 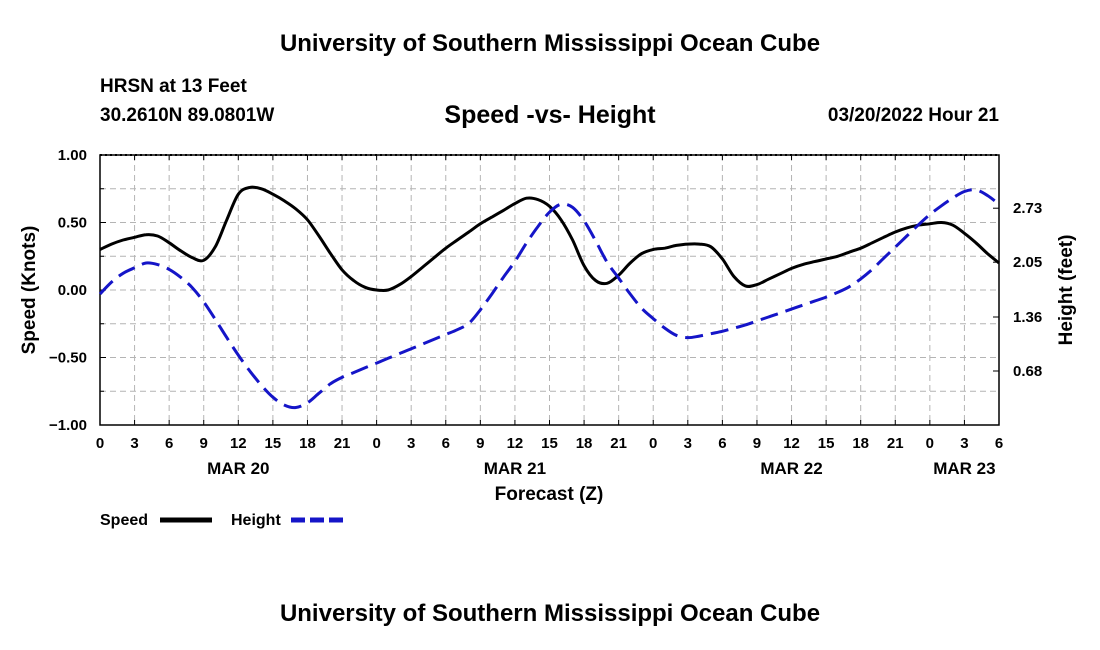 What do you see at coordinates (238, 468) in the screenshot?
I see `date-label: MAR 20` at bounding box center [238, 468].